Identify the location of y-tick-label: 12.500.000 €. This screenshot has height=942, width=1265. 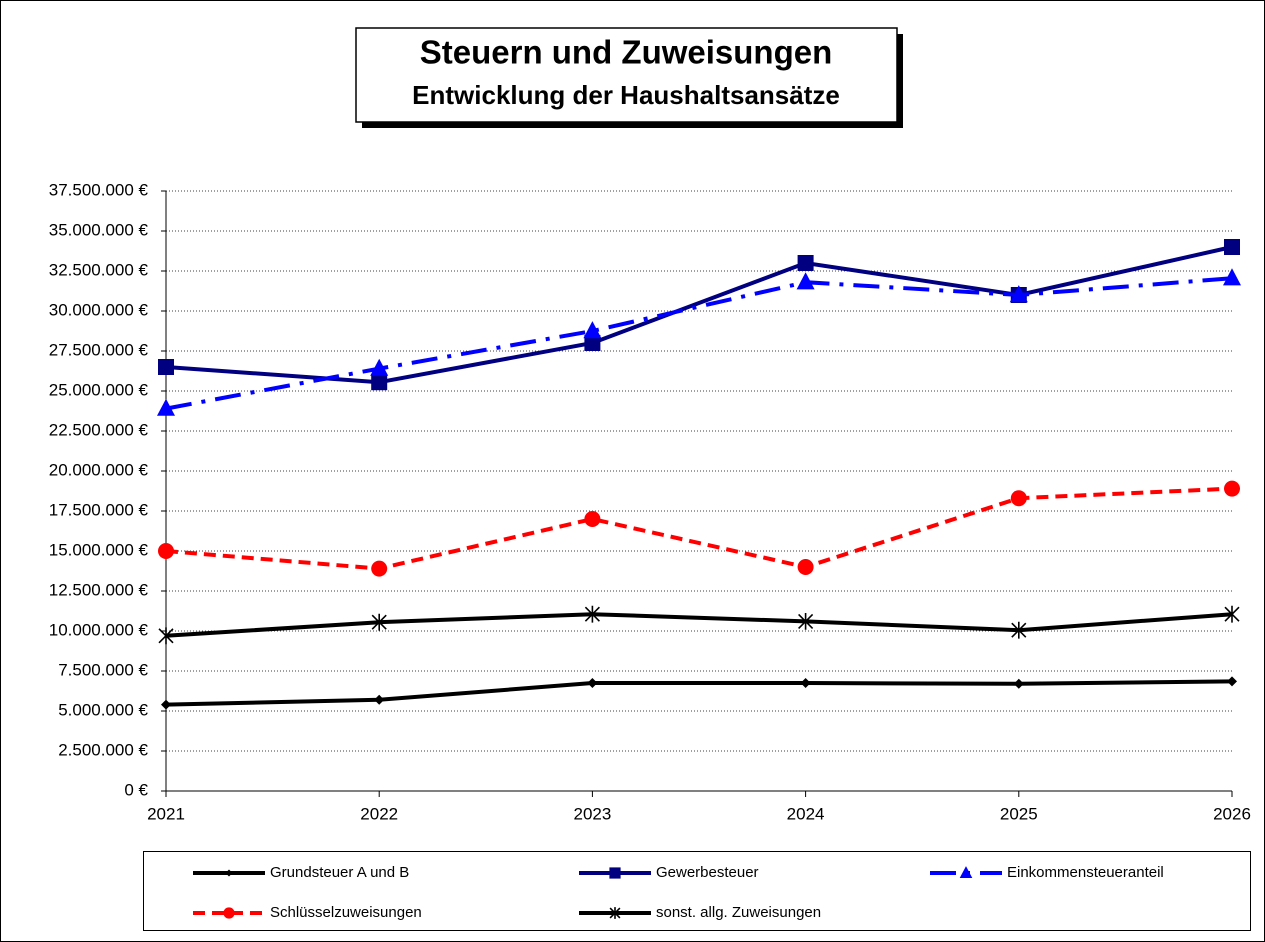
(99, 589).